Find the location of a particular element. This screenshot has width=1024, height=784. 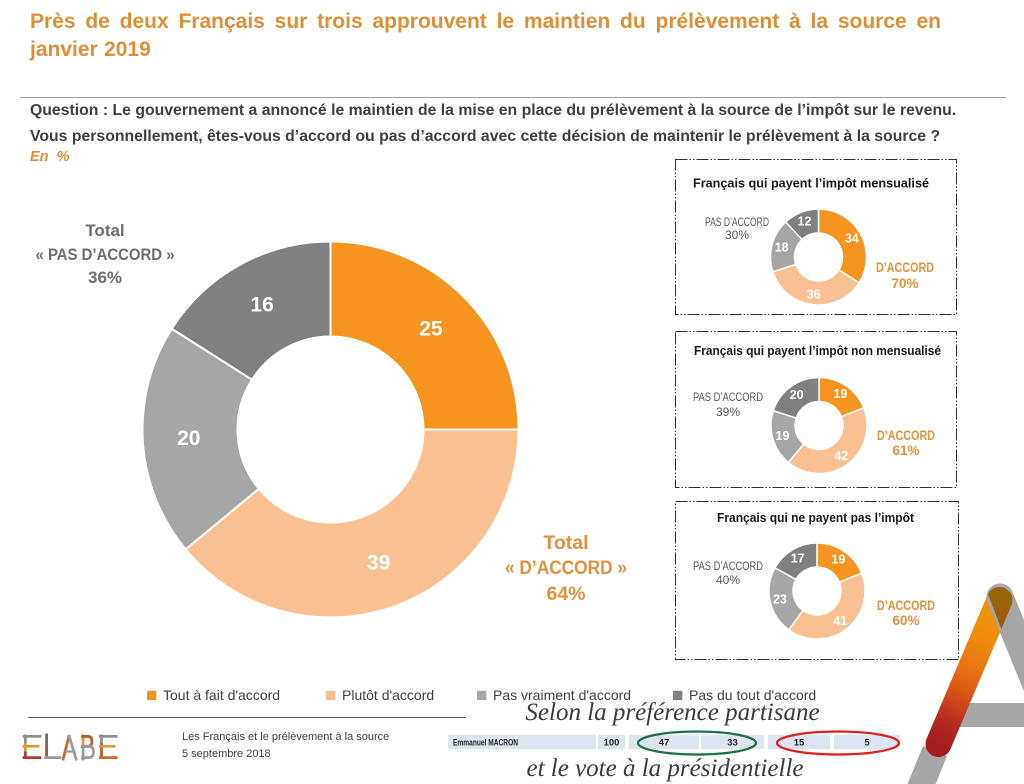

svg-text: 18 is located at coordinates (782, 248).